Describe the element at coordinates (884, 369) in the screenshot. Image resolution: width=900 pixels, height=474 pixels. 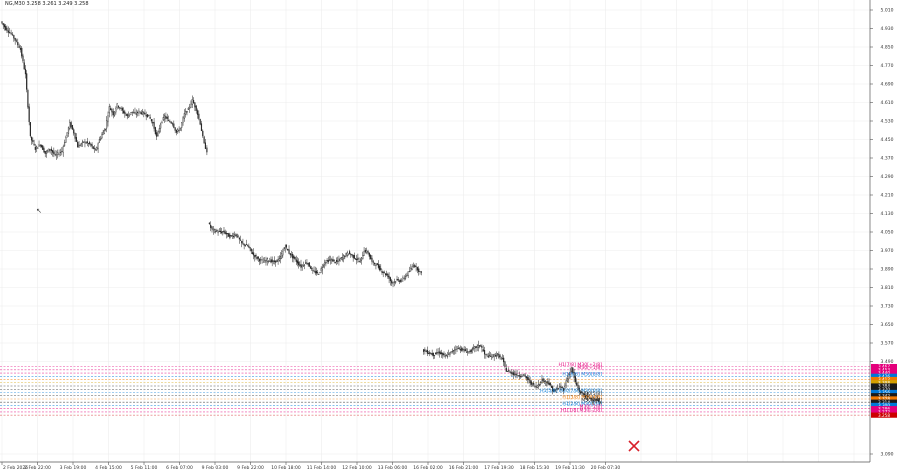
I see `level-price-tag-text: 3.453` at that location.